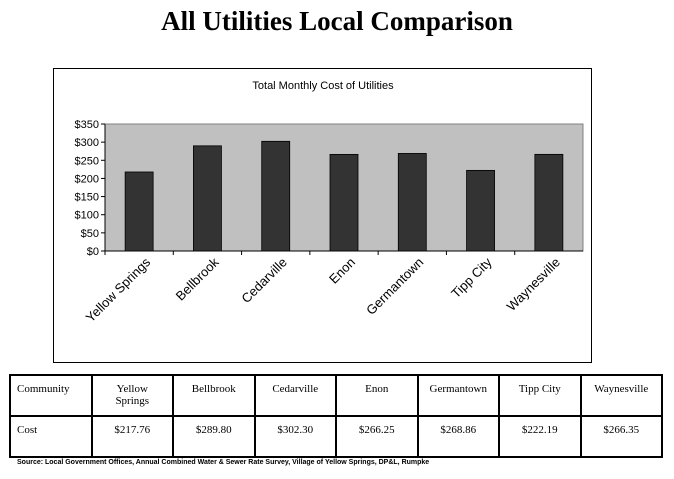 Image resolution: width=674 pixels, height=479 pixels. I want to click on y-tick-label: $0, so click(93, 252).